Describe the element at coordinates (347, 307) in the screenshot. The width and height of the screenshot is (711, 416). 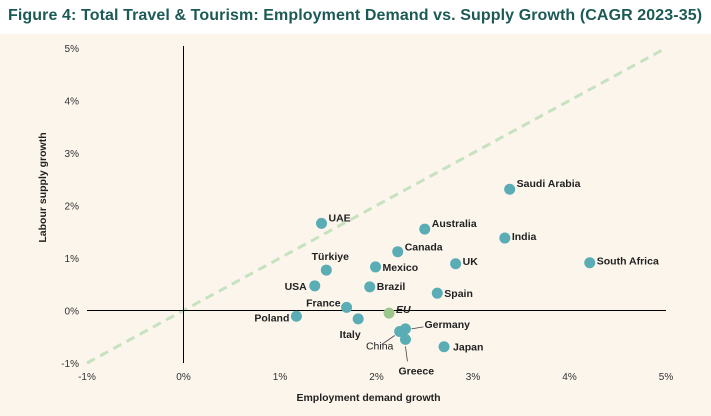
I see `point-france` at that location.